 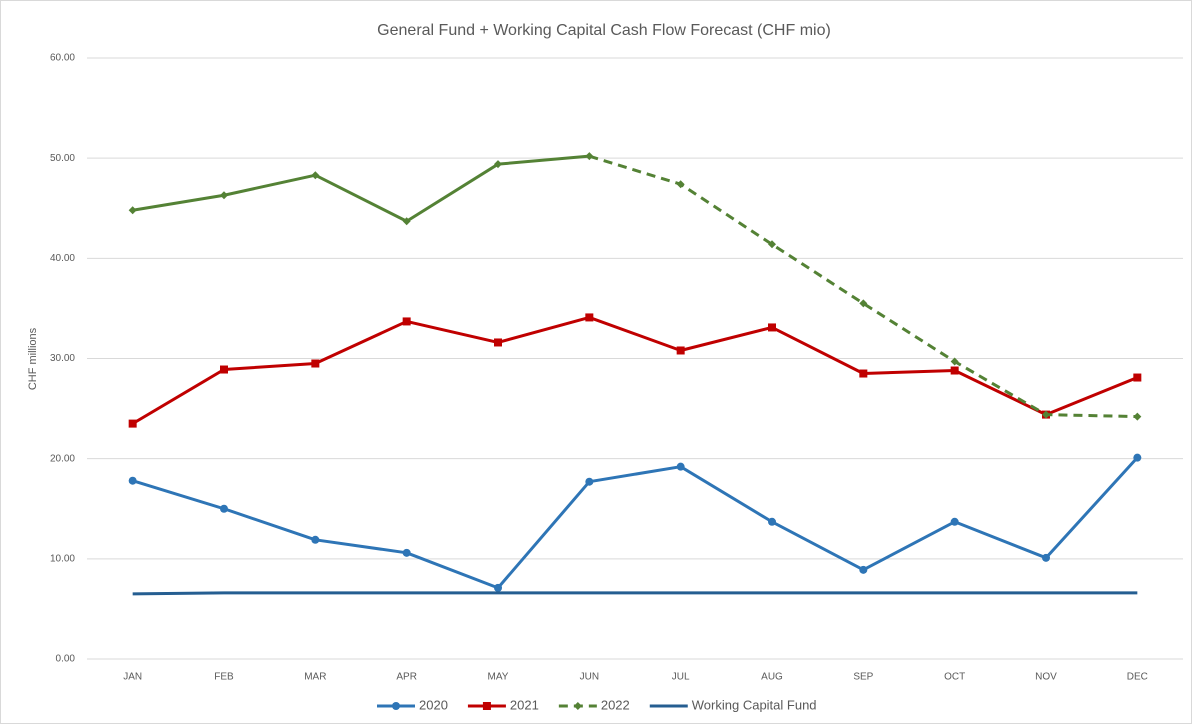 What do you see at coordinates (1137, 677) in the screenshot?
I see `x-tick-label: DEC` at bounding box center [1137, 677].